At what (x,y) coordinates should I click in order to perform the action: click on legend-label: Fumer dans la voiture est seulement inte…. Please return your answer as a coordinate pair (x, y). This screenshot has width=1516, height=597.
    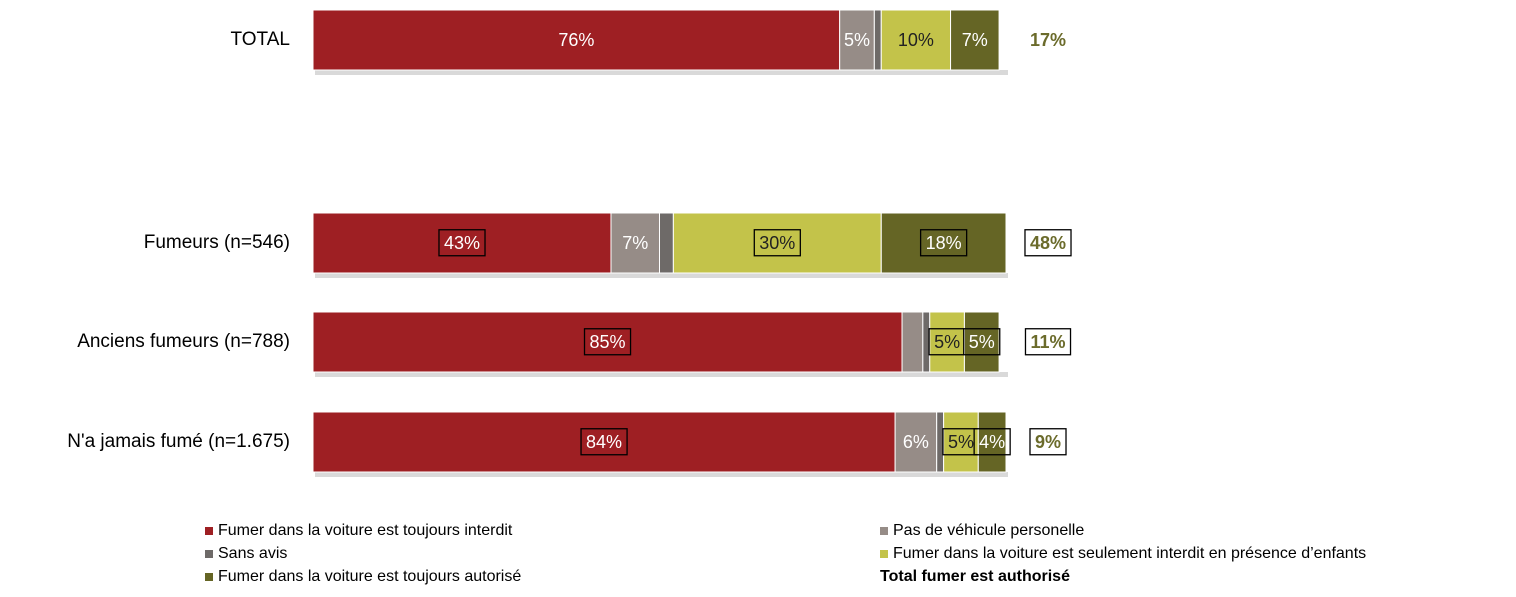
    Looking at the image, I should click on (1129, 553).